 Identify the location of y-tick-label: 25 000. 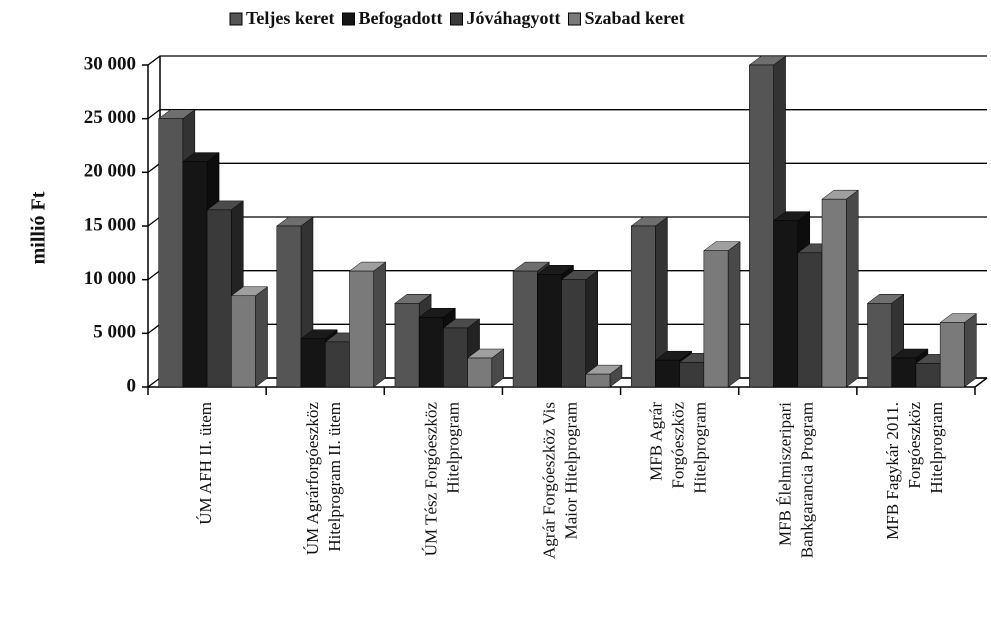
(110, 117).